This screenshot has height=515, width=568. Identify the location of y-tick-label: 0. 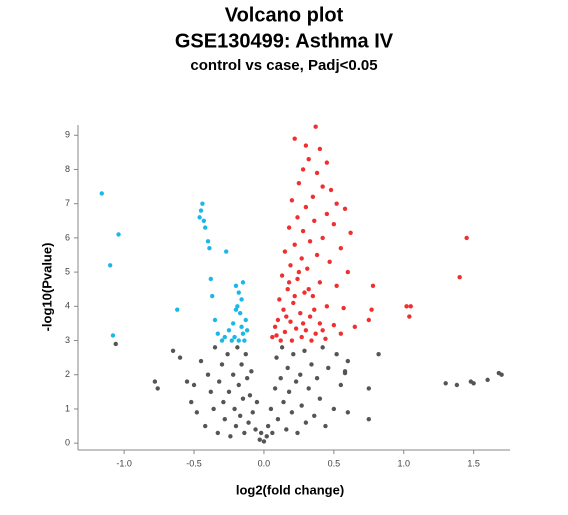
(67, 443).